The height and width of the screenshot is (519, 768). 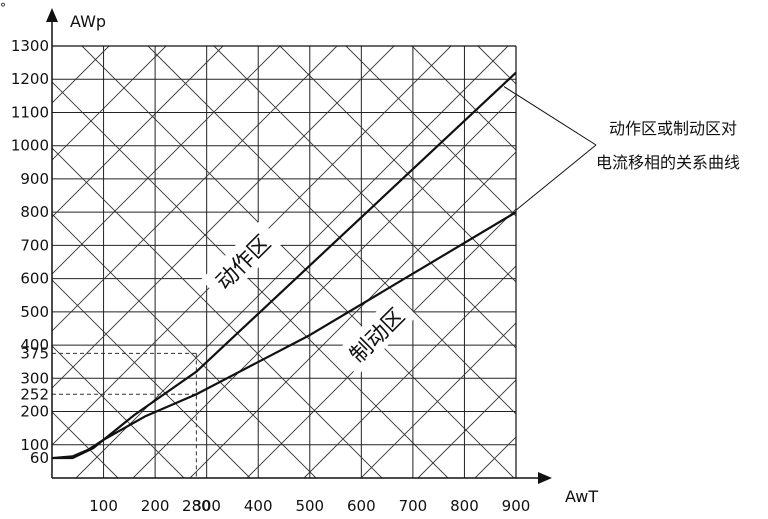 I want to click on region-label-group: 制动区, so click(x=376, y=334).